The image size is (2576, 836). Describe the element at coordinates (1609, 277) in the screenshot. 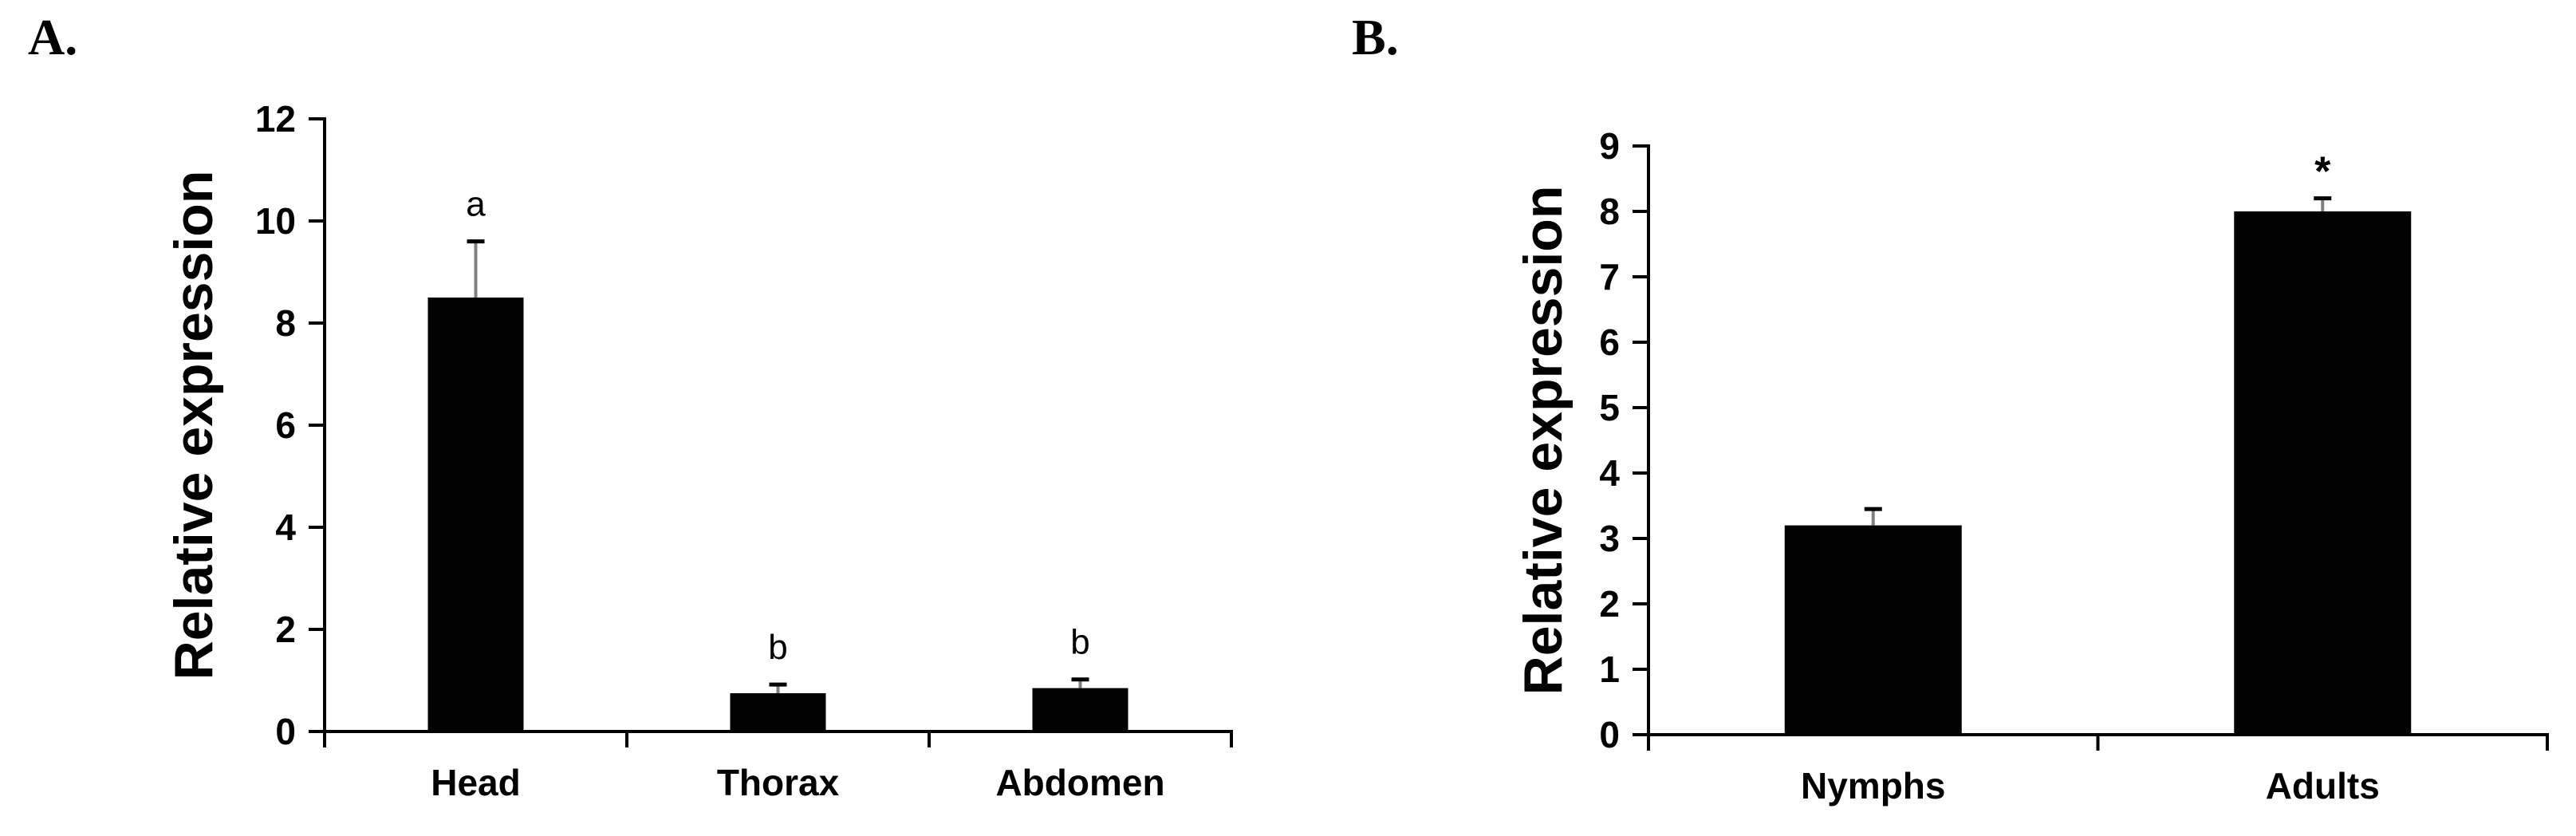

I see `y-tick-label: 7` at that location.